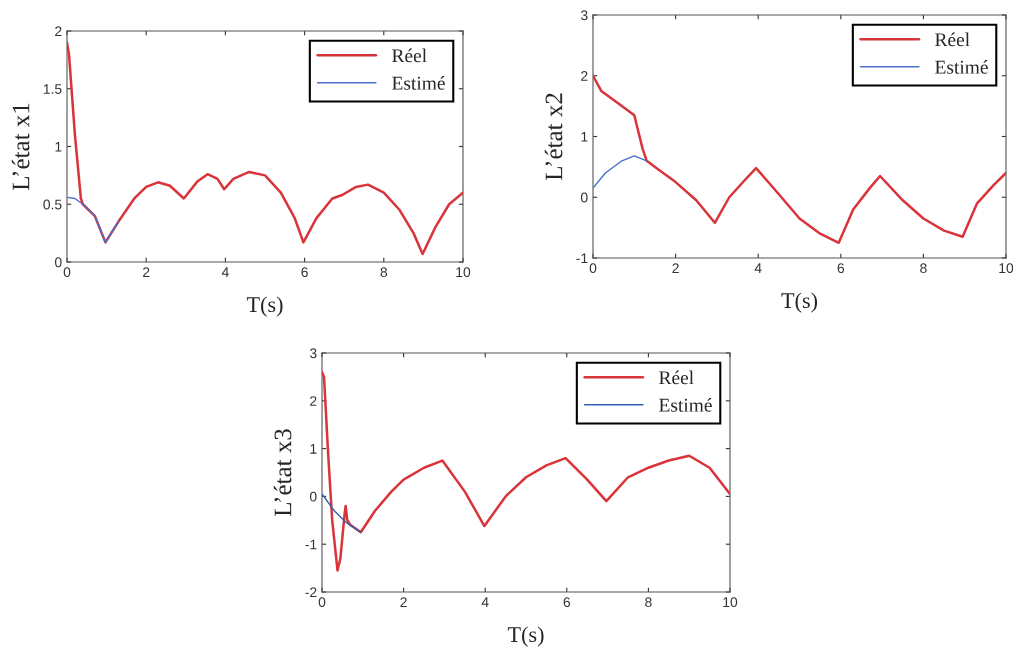 Image resolution: width=1013 pixels, height=652 pixels. What do you see at coordinates (282, 473) in the screenshot?
I see `y-axis-title: L’état x3` at bounding box center [282, 473].